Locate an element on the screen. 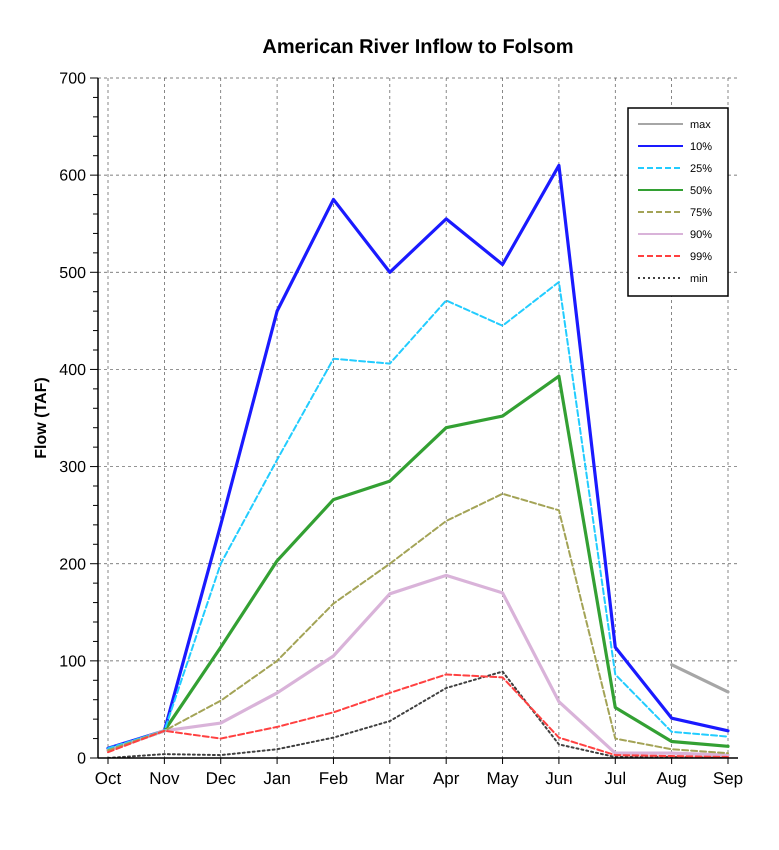  legend-label: min is located at coordinates (699, 278).